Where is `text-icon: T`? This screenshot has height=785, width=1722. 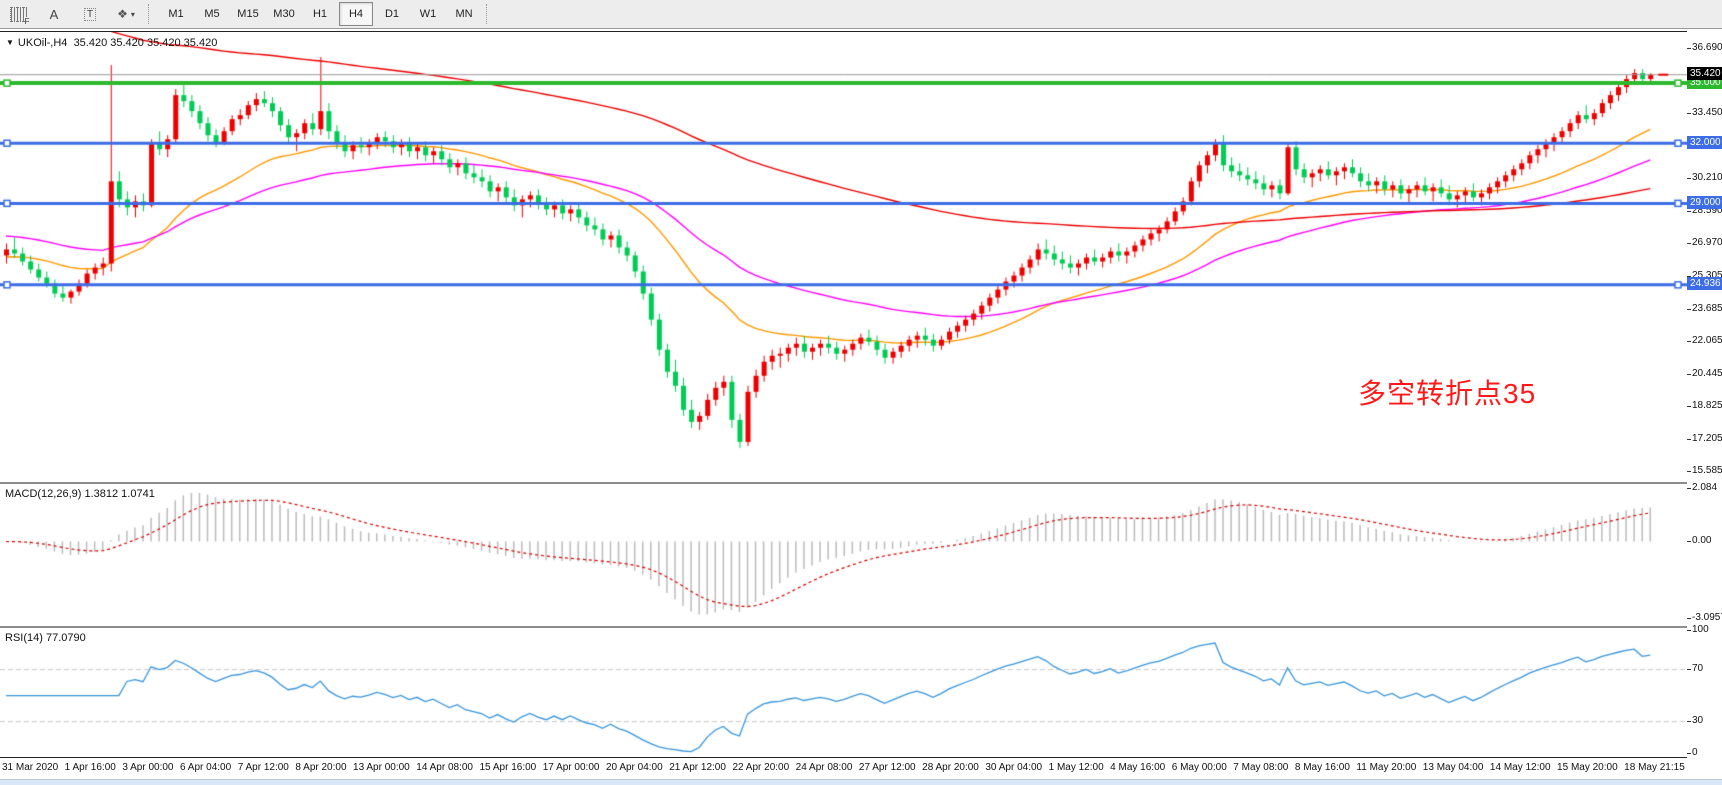 text-icon: T is located at coordinates (90, 14).